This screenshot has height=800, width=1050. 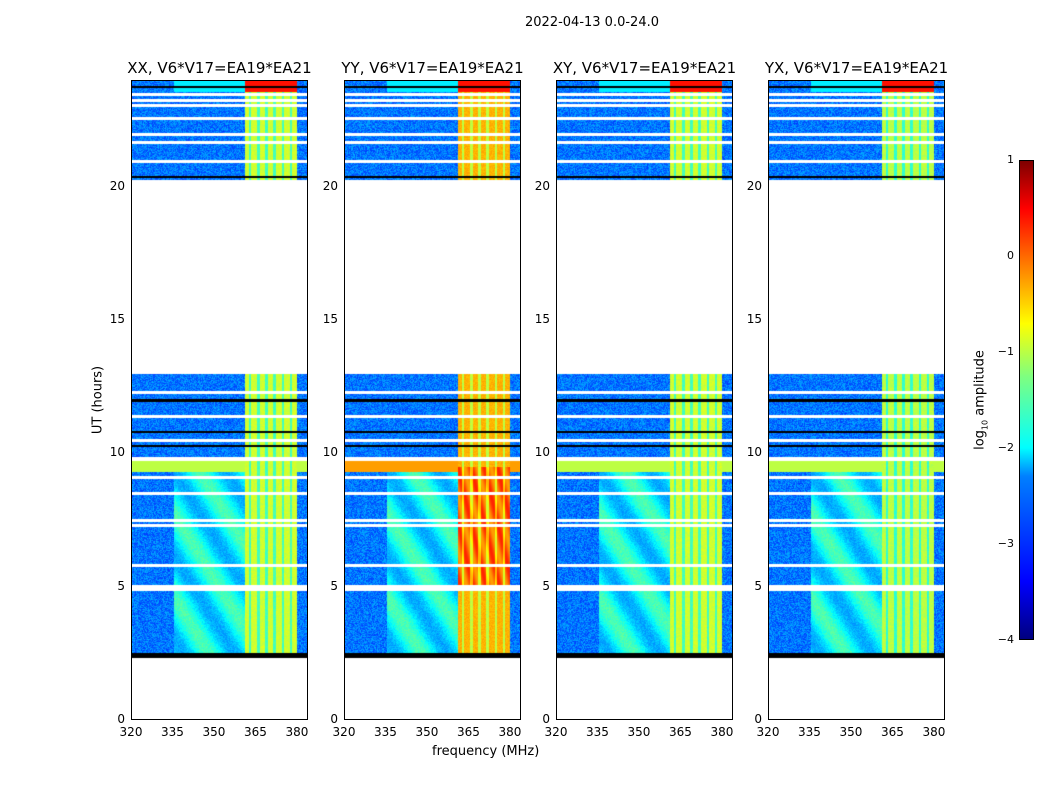 What do you see at coordinates (432, 68) in the screenshot?
I see `panel-title: YY, V6*V17=EA19*EA21` at bounding box center [432, 68].